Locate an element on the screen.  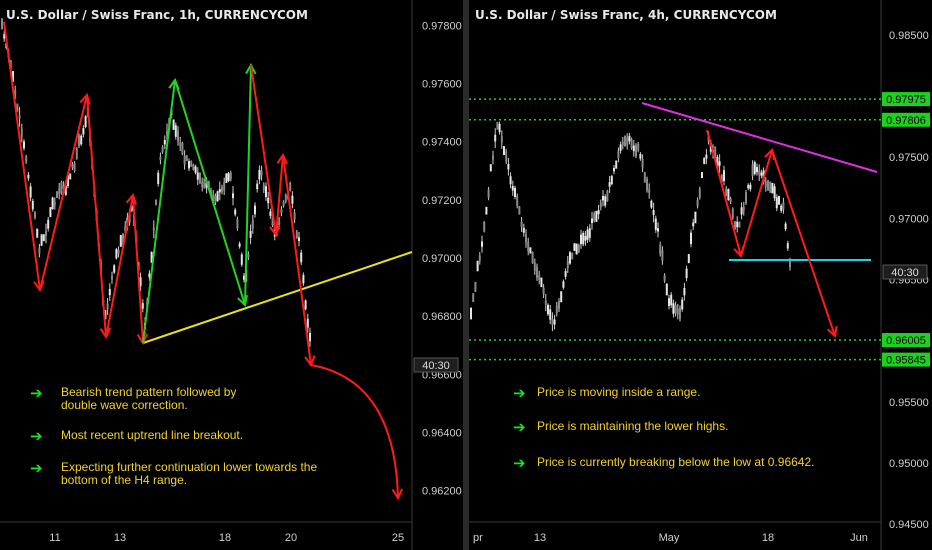
y-tick-label: 0.97000 is located at coordinates (442, 259).